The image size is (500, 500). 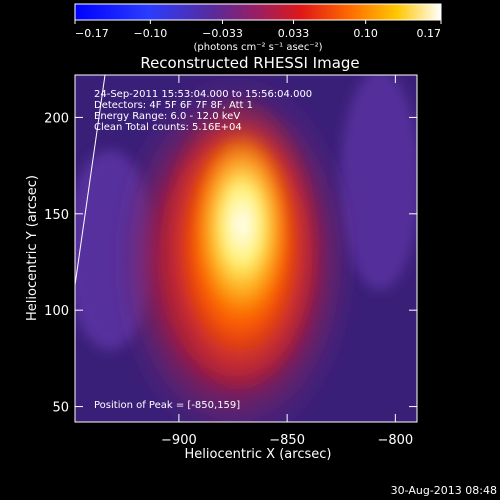 I want to click on heatmap-region-core, so click(x=242, y=225).